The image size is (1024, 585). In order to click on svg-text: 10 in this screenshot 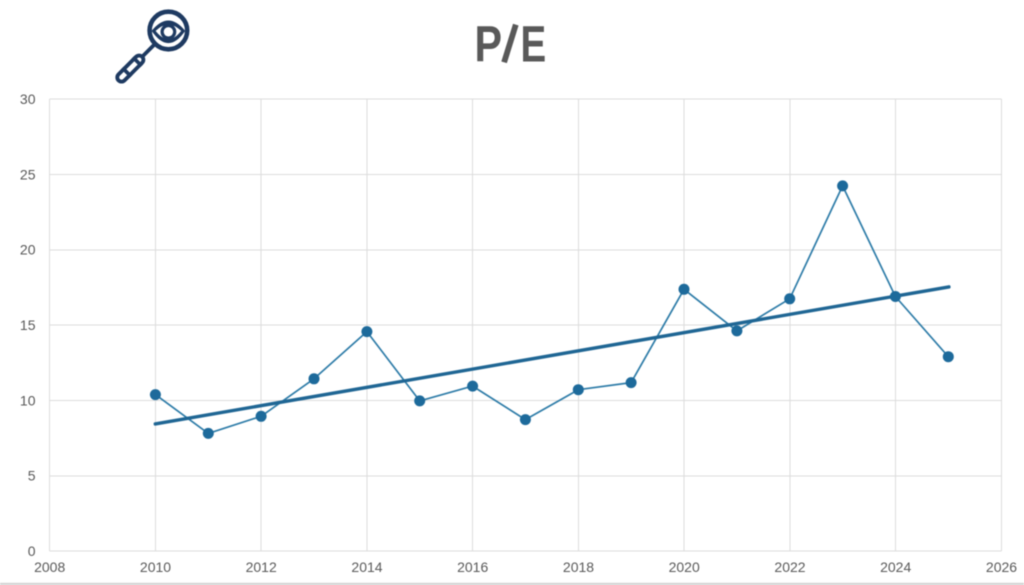, I will do `click(28, 400)`.